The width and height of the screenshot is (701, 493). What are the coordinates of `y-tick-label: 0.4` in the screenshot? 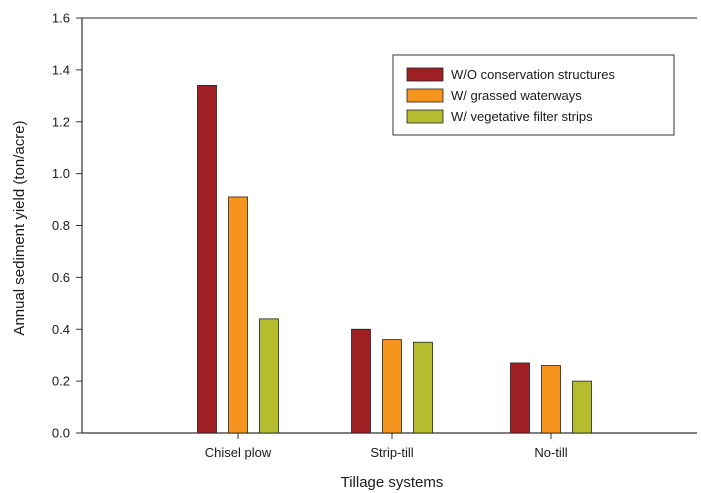 It's located at (61, 329).